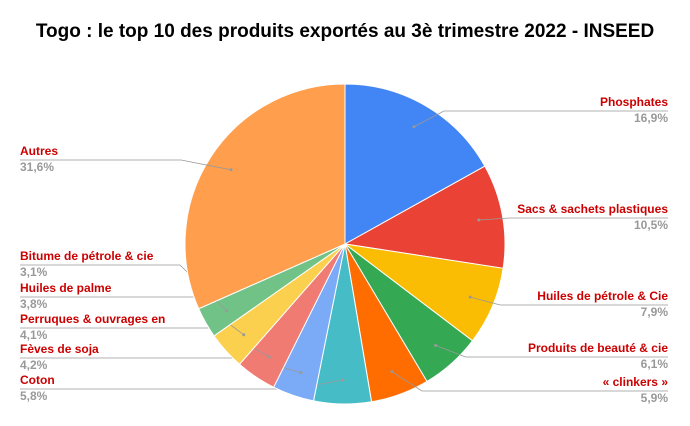 This screenshot has width=690, height=426. Describe the element at coordinates (602, 296) in the screenshot. I see `slice-label: Huiles de pétrole & Cie` at that location.